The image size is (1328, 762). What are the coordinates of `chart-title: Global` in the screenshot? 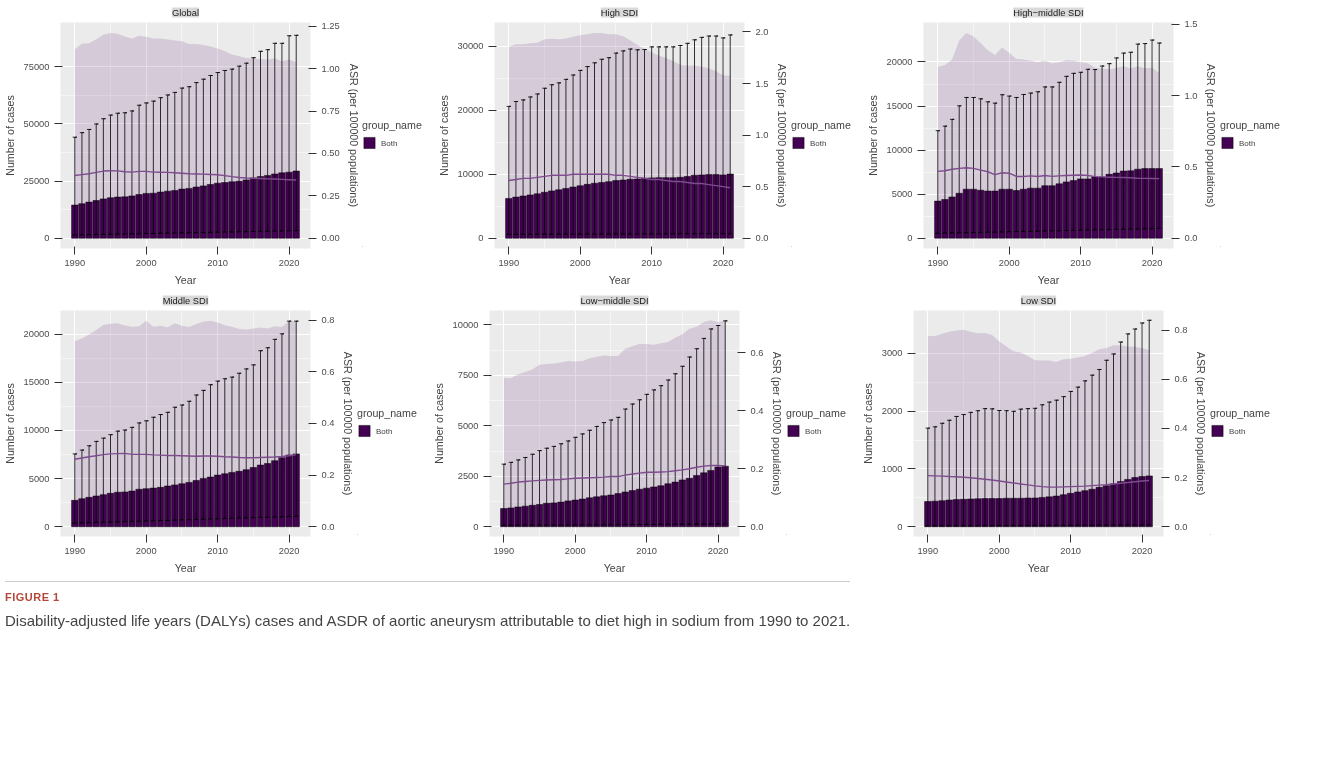 It's located at (185, 12).